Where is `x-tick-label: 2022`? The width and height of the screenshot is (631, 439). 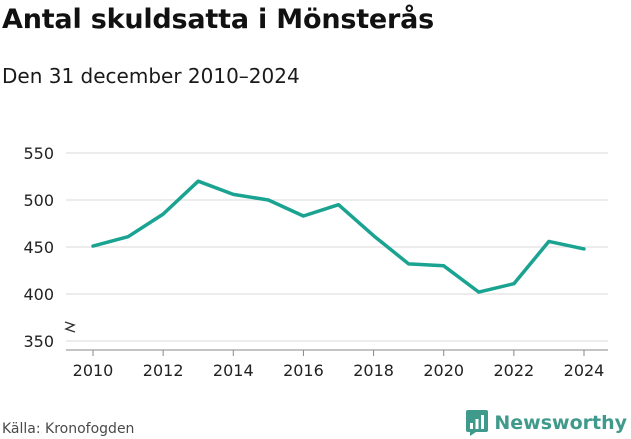
x-tick-label: 2022 is located at coordinates (513, 370).